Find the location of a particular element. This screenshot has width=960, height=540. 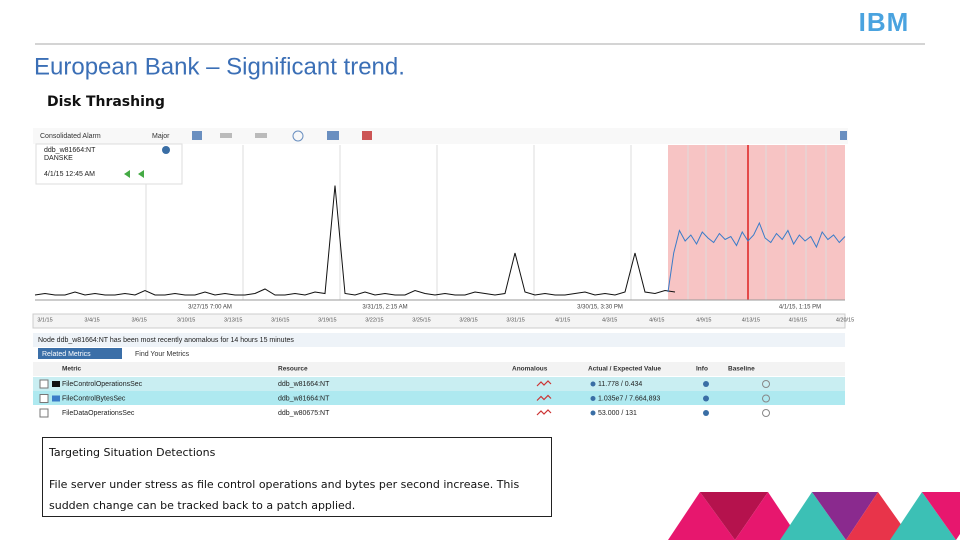

timeline-label: 3/13/15 is located at coordinates (233, 320).